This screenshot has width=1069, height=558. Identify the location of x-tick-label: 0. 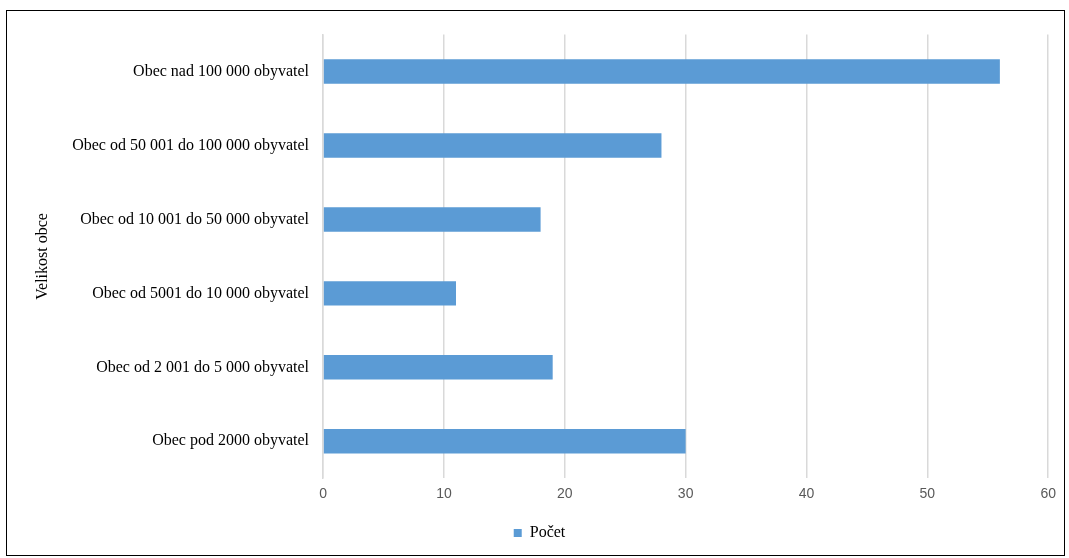
(323, 493).